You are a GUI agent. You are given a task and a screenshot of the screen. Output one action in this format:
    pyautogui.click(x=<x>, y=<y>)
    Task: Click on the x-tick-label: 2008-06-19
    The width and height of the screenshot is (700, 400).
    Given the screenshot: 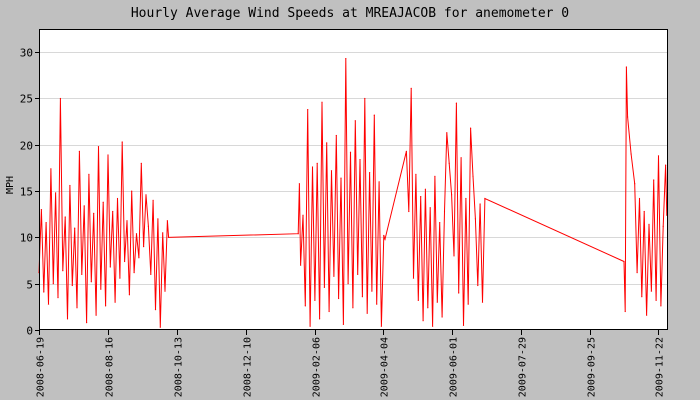 What is the action you would take?
    pyautogui.click(x=41, y=367)
    